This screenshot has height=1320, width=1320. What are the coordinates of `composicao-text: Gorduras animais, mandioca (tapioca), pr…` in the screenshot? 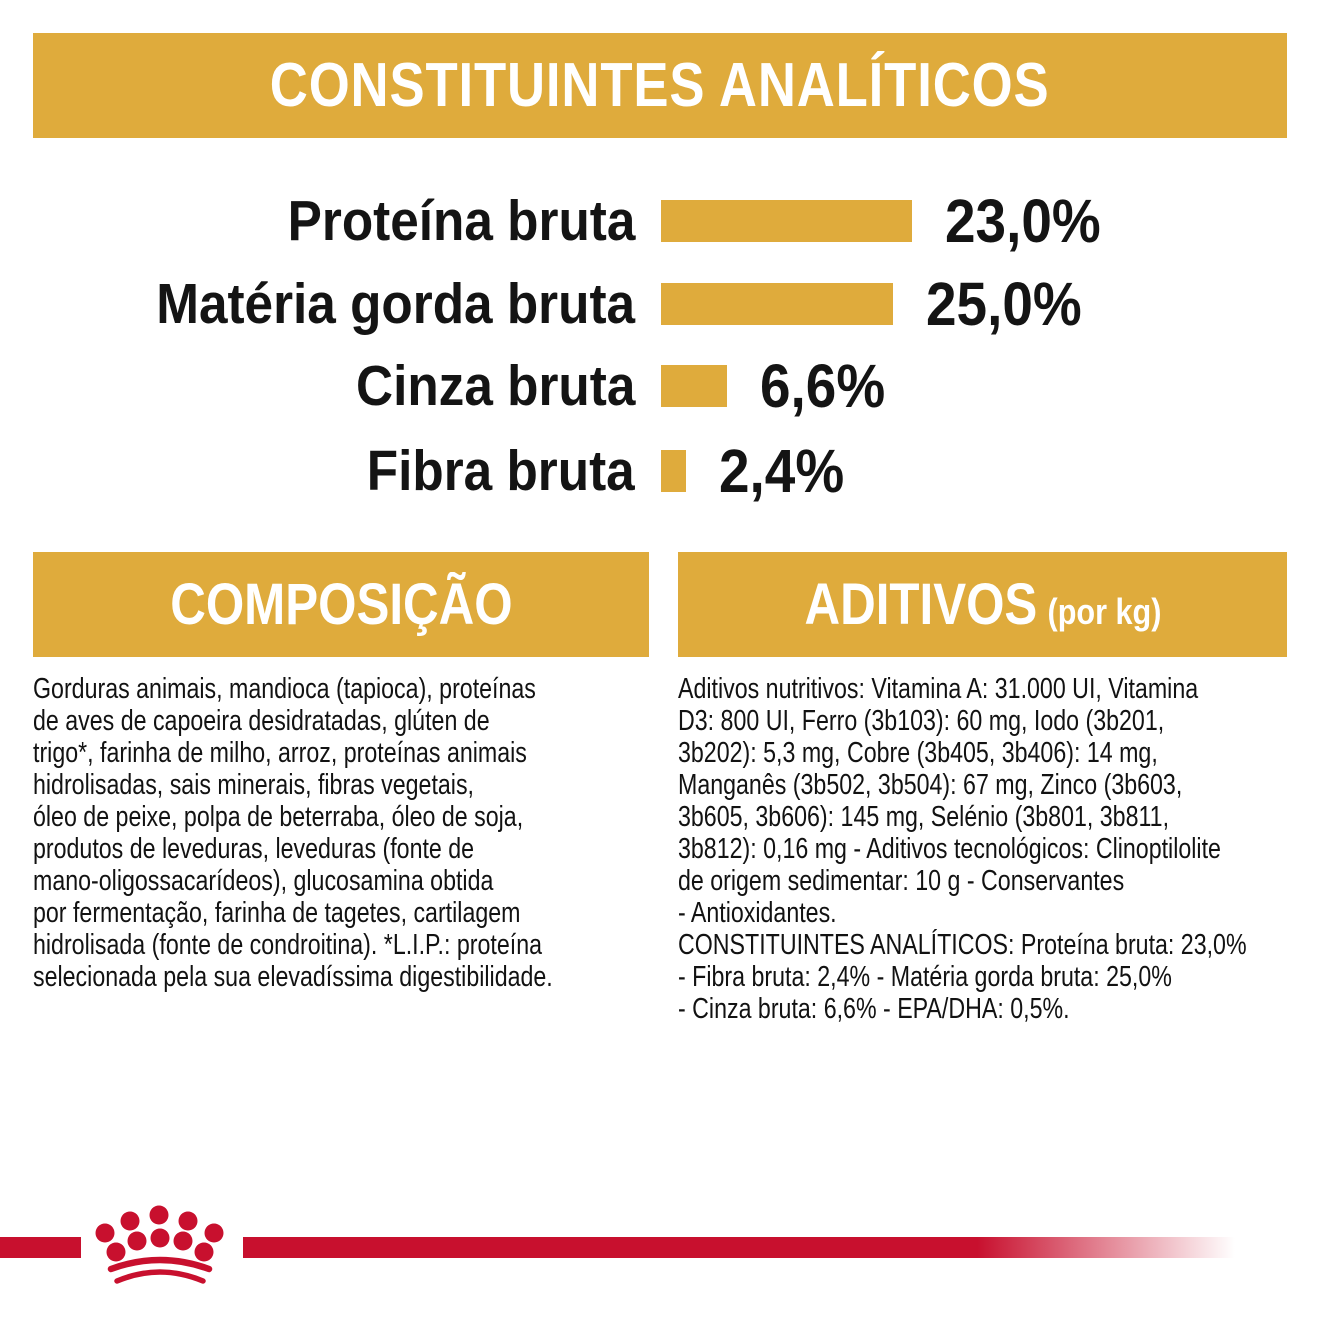 It's located at (293, 833).